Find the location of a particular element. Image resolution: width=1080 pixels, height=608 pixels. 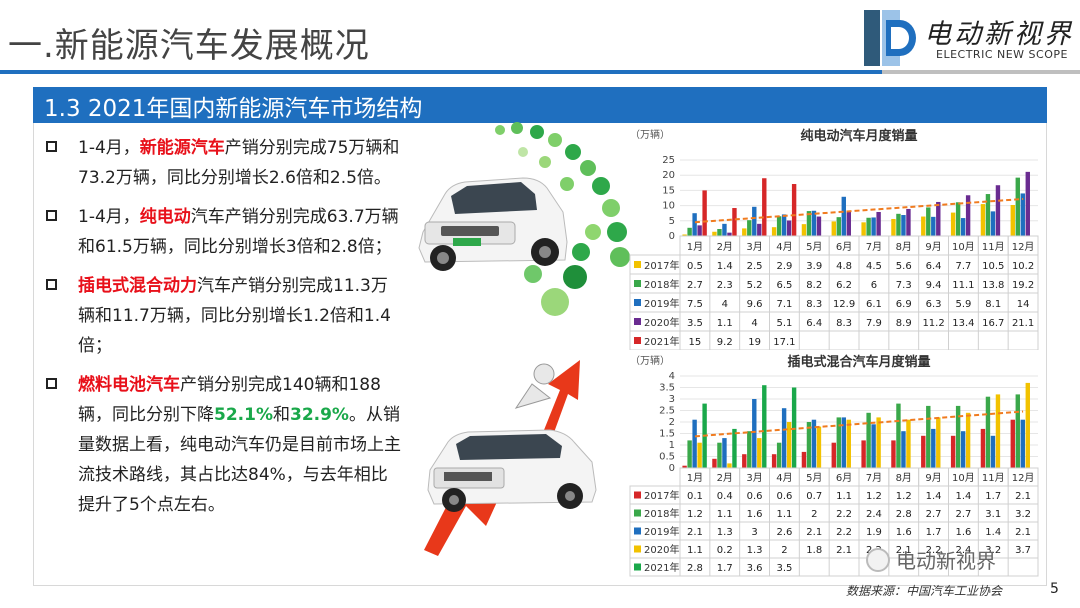

y-tick-label: 1.5 is located at coordinates (667, 434).